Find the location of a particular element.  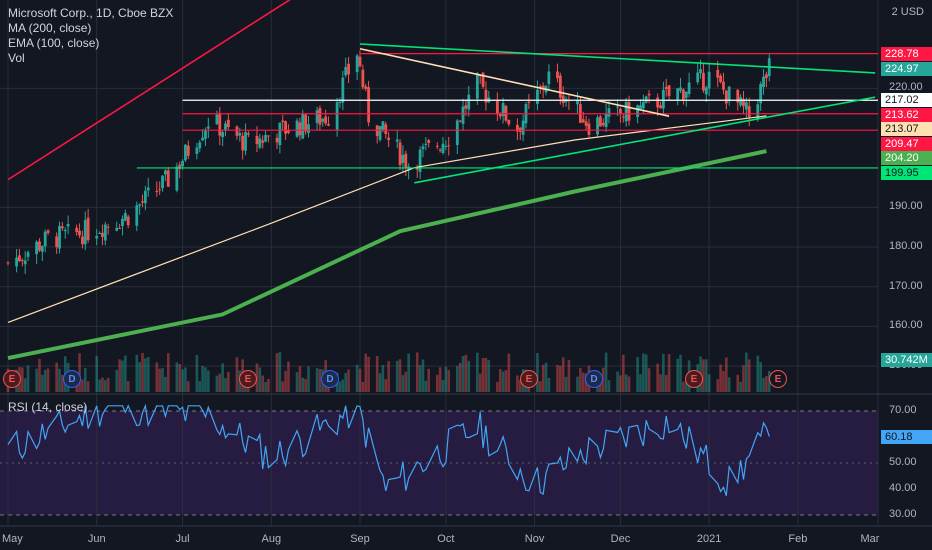

ema-legend: EMA (100, close) is located at coordinates (54, 43).